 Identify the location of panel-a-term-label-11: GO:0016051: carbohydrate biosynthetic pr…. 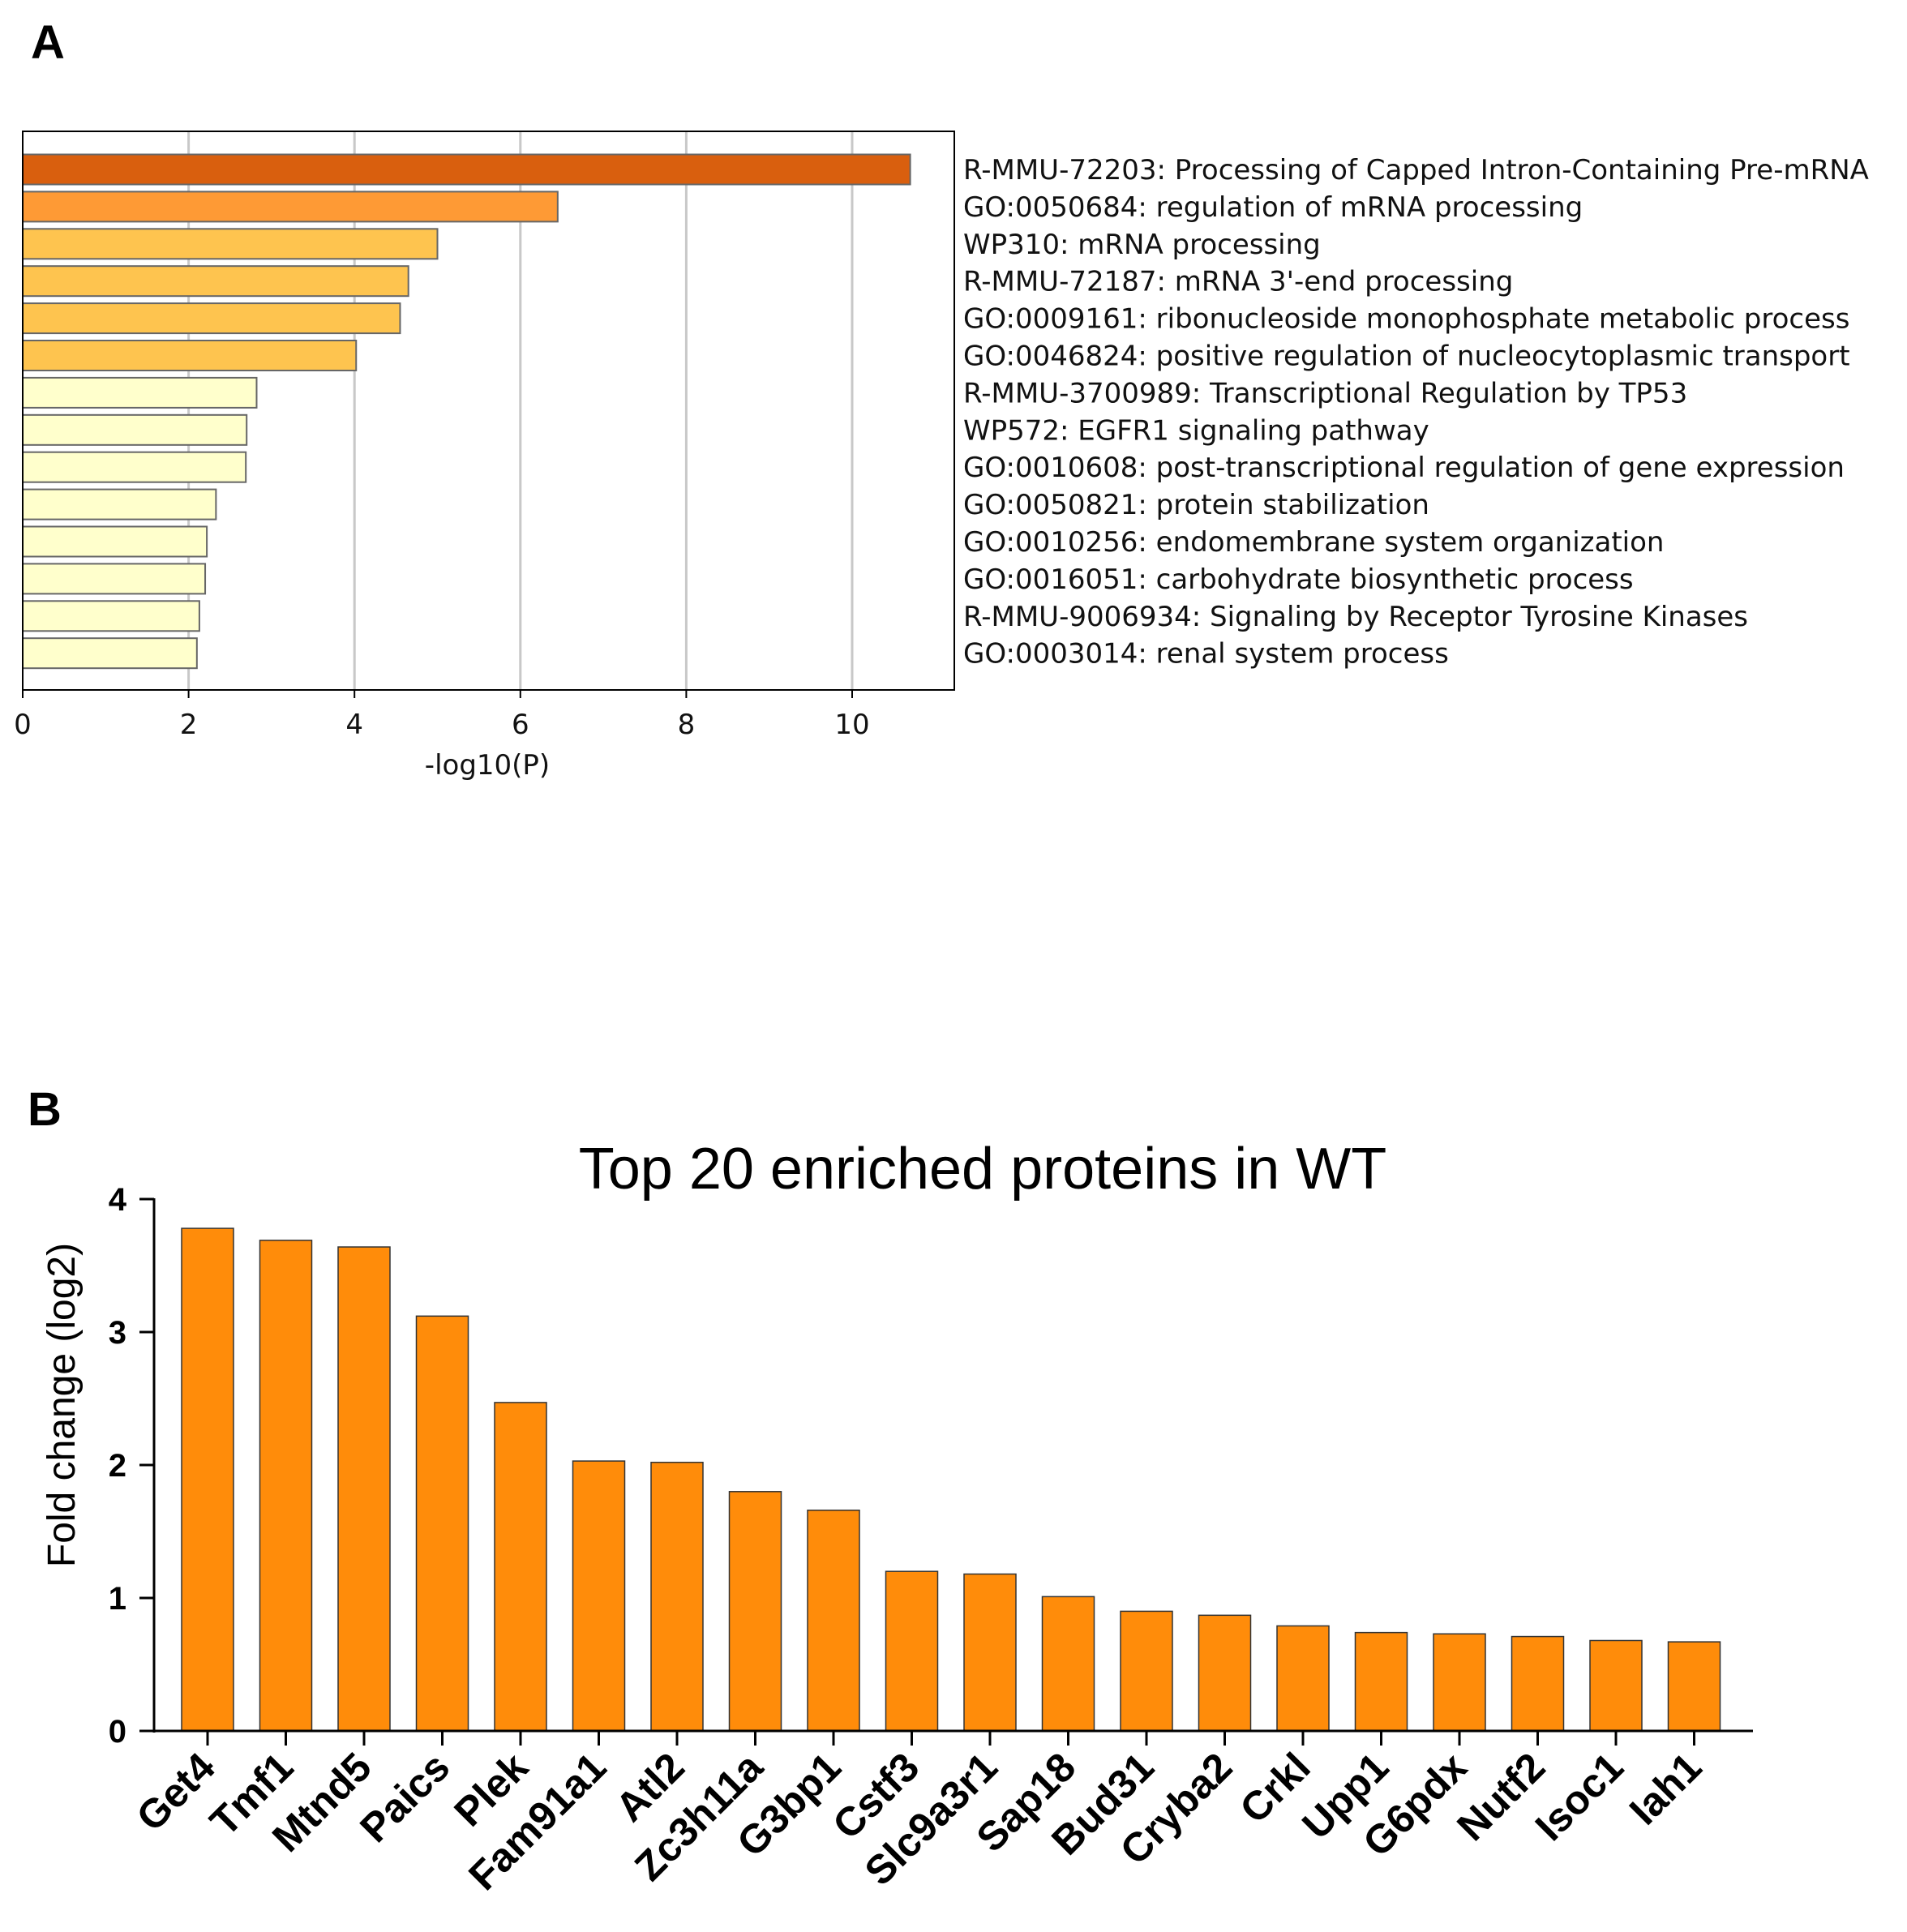
(1298, 579).